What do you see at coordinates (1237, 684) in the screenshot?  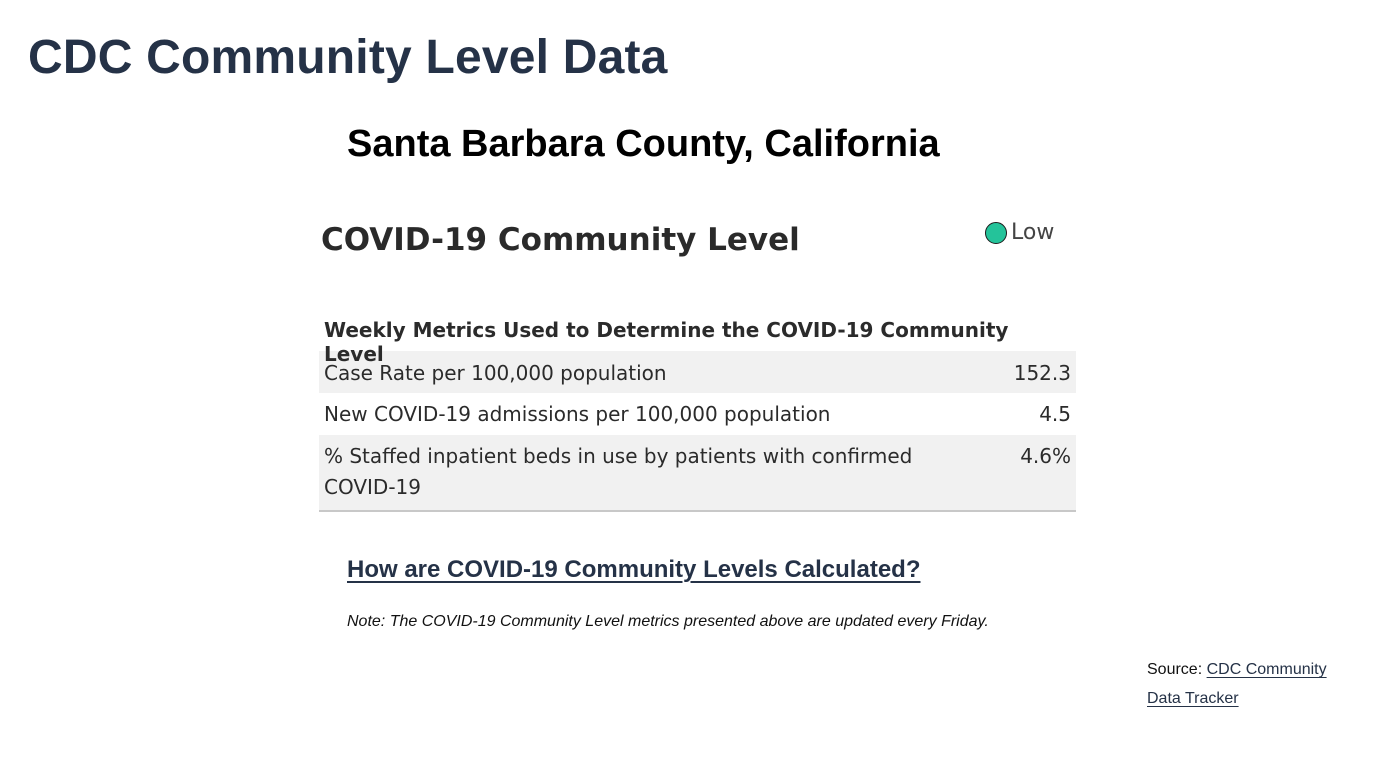 I see `source-link: CDC Community Data Tracker` at bounding box center [1237, 684].